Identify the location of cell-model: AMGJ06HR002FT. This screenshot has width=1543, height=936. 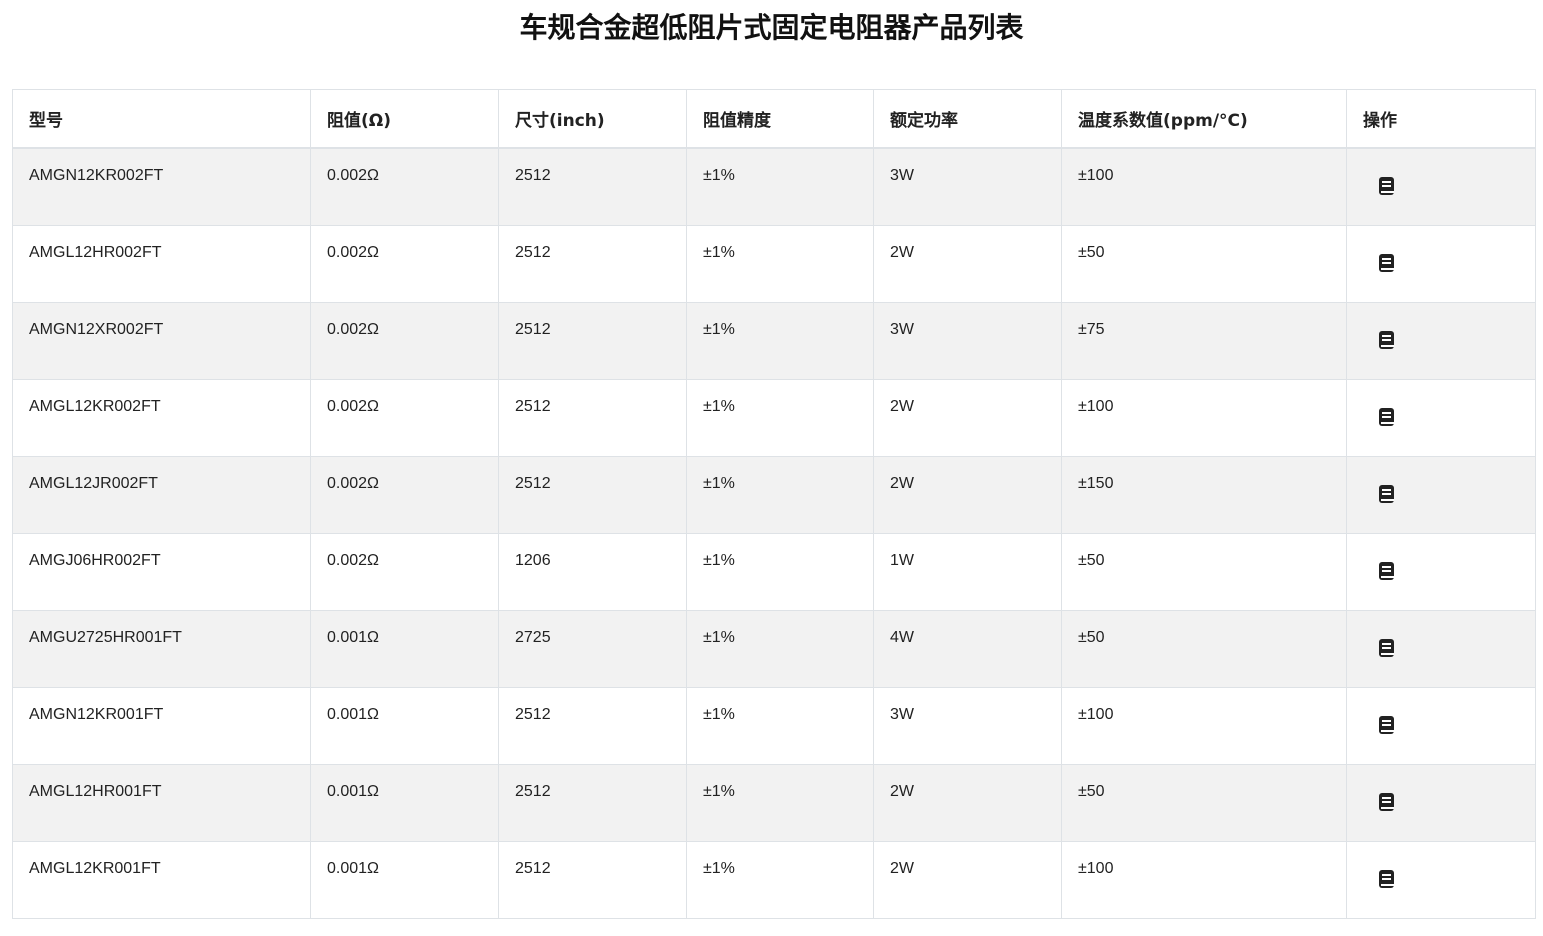
(161, 571).